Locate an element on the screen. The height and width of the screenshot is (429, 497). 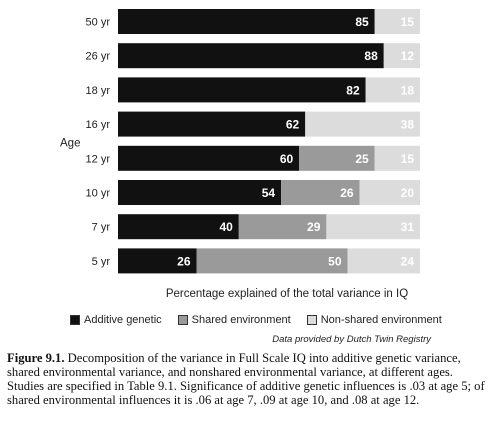
legend-swatch-nonshared is located at coordinates (311, 320).